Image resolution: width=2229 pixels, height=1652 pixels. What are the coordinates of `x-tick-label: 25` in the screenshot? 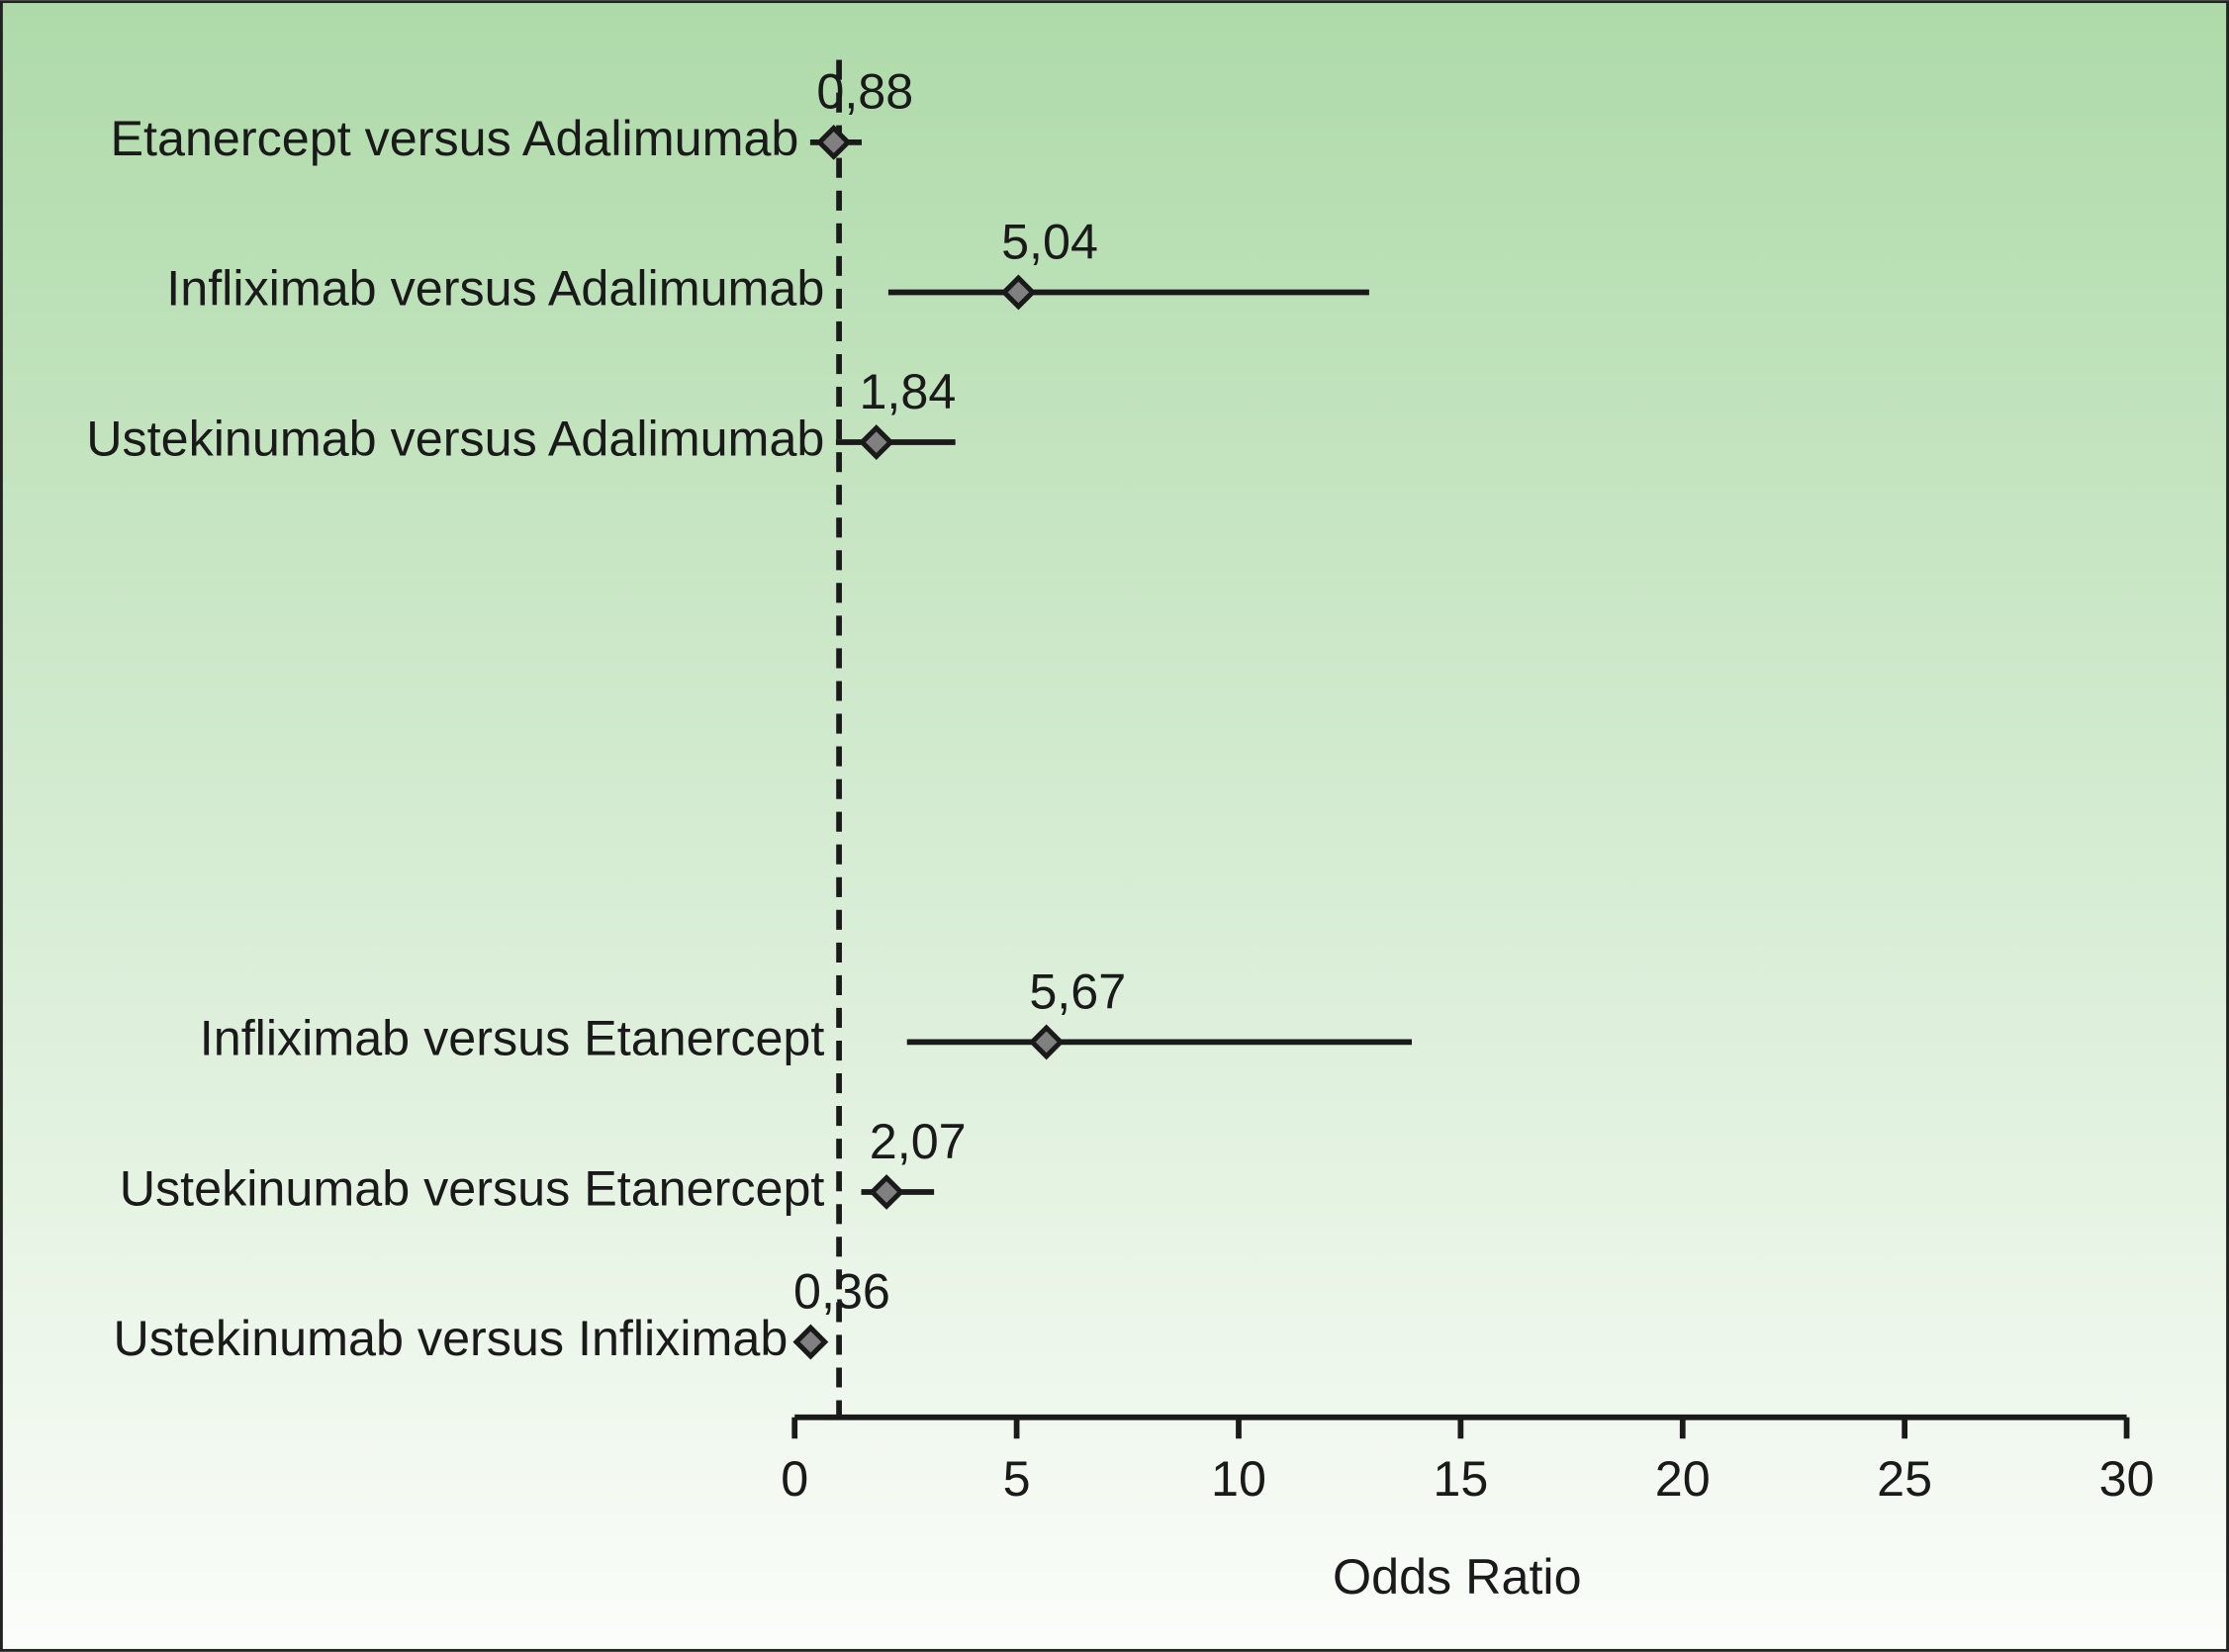 It's located at (1904, 1478).